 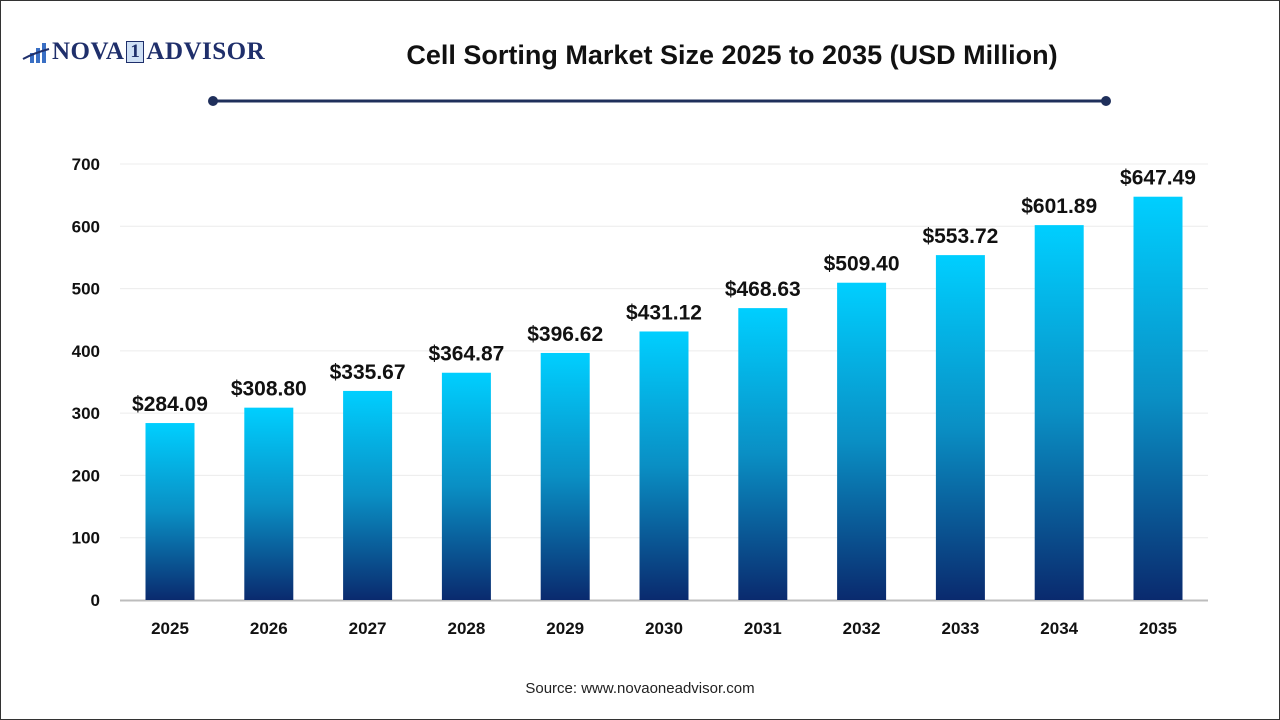 I want to click on logo-text-one: 1, so click(x=135, y=52).